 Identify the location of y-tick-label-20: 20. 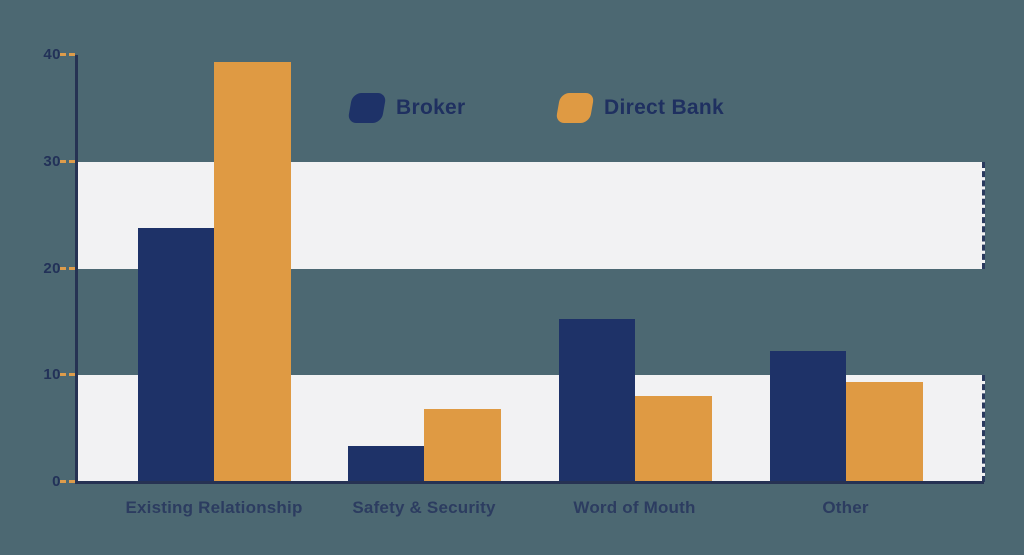
(52, 268).